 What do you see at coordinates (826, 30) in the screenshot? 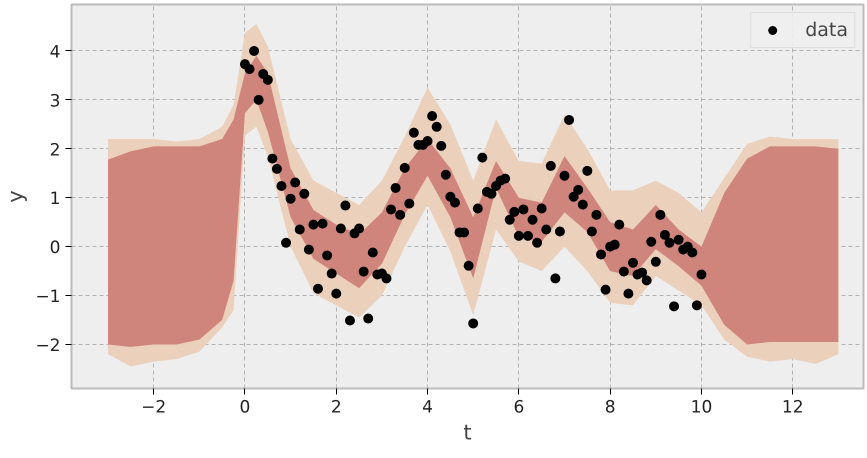
I see `legend-label: data` at bounding box center [826, 30].